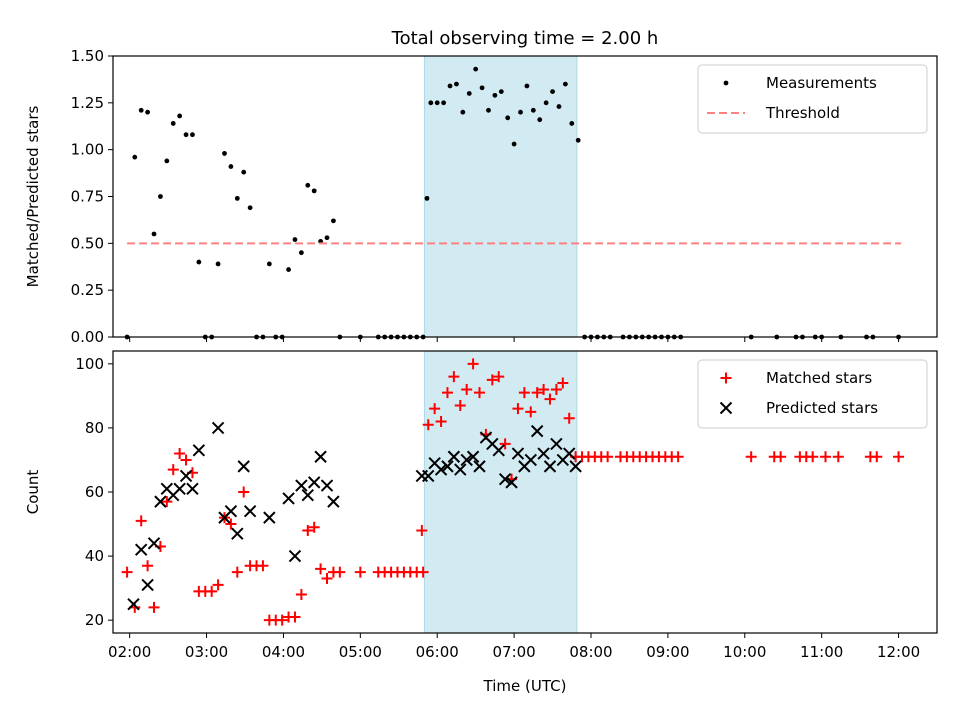  I want to click on y-tick-label: 0.75, so click(87, 197).